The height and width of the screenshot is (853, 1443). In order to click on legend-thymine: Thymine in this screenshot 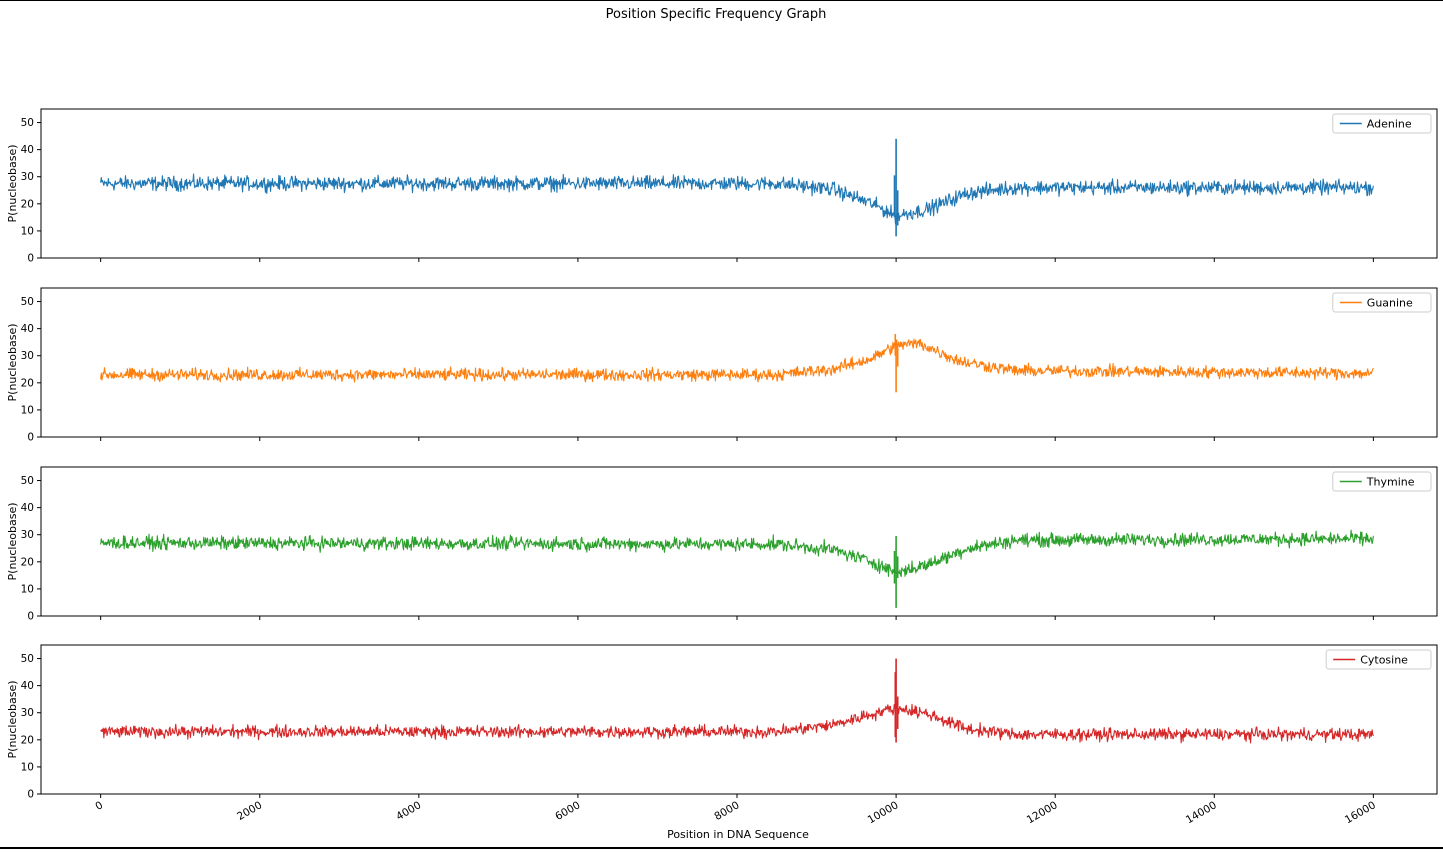, I will do `click(1382, 481)`.